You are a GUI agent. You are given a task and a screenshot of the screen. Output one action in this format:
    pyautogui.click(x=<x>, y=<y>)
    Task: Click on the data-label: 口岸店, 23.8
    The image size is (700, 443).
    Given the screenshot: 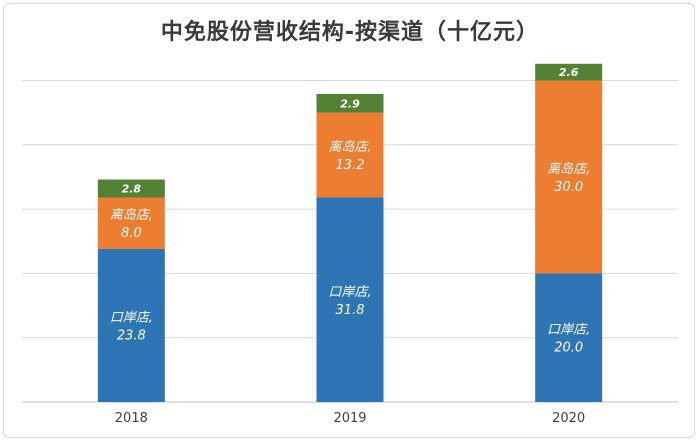 What is the action you would take?
    pyautogui.click(x=131, y=326)
    